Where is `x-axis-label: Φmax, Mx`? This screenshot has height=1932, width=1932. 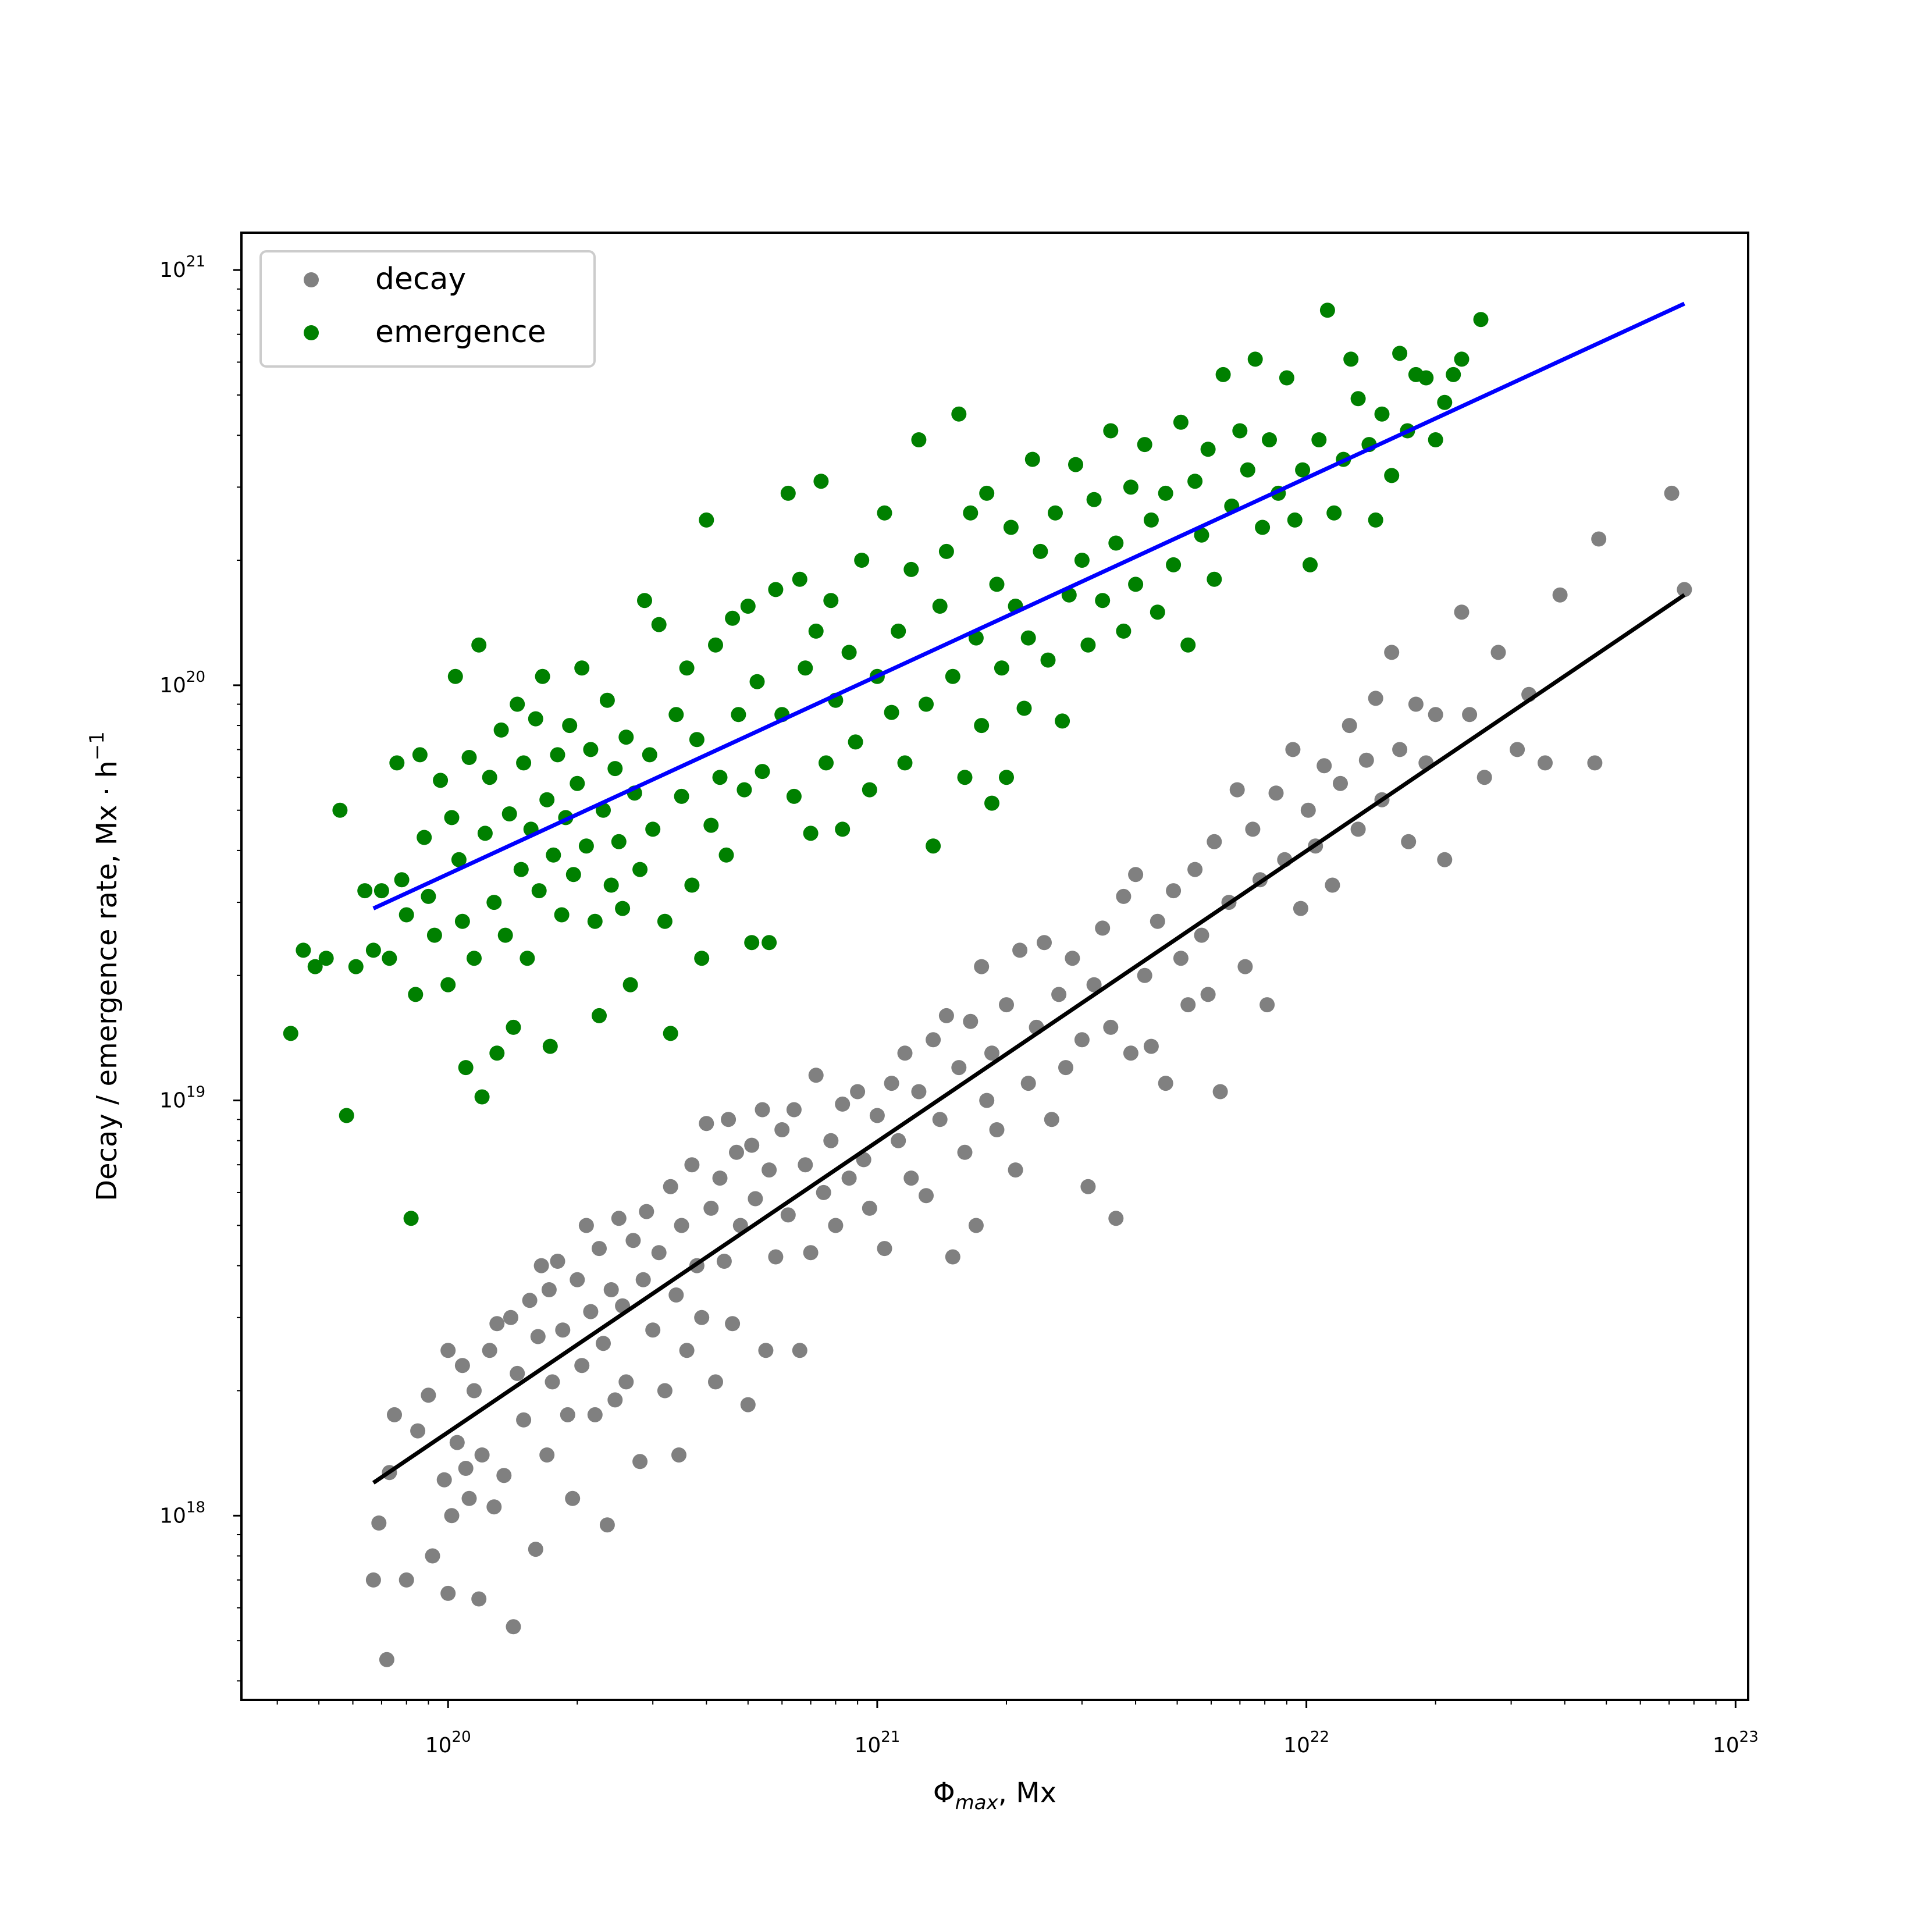
x-axis-label: Φmax, Mx is located at coordinates (994, 1795).